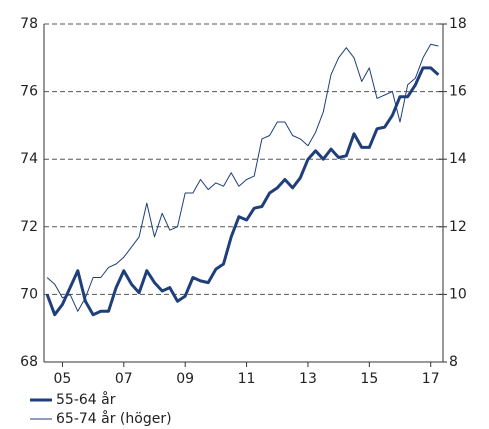  I want to click on x-tick-label: 07, so click(124, 379).